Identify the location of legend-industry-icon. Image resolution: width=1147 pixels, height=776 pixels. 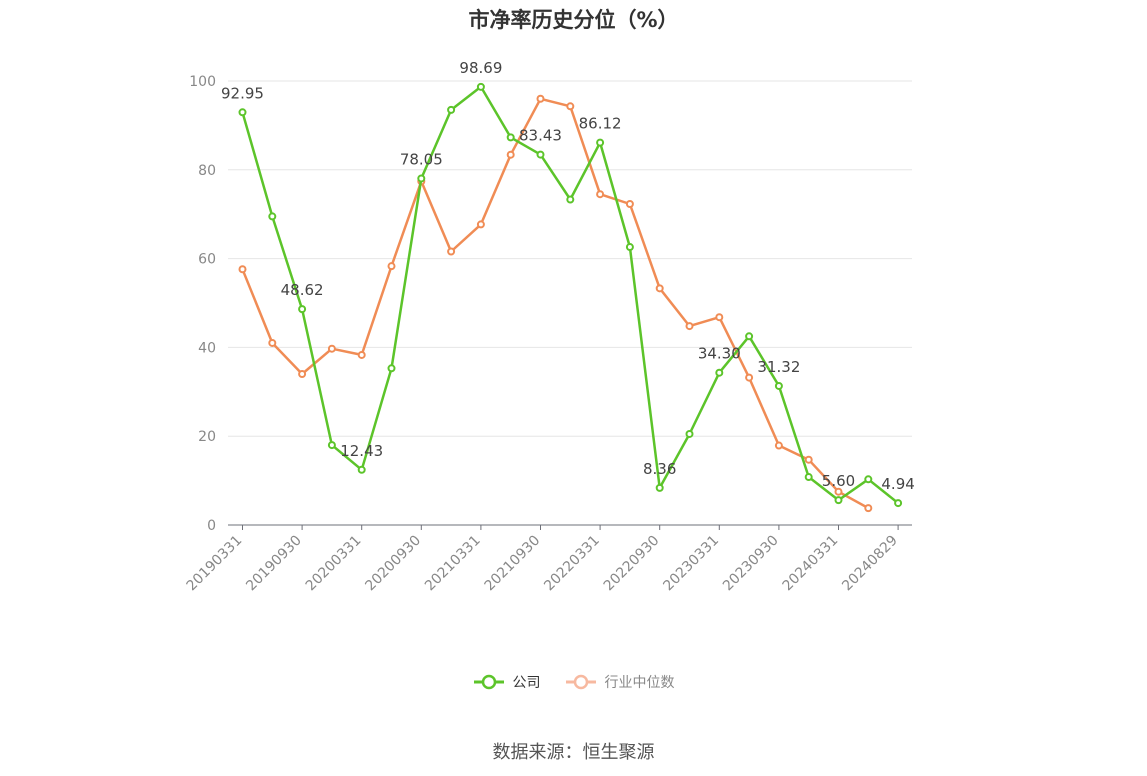
(580, 682).